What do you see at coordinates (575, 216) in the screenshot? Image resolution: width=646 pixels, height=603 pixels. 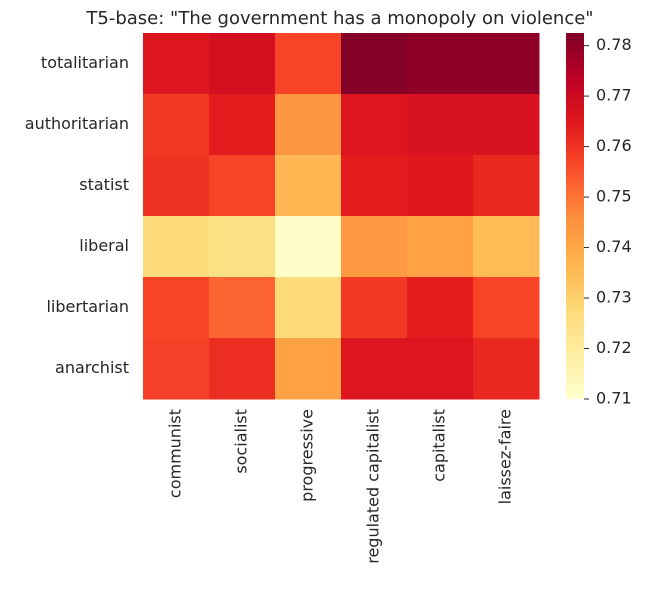 I see `colorbar` at bounding box center [575, 216].